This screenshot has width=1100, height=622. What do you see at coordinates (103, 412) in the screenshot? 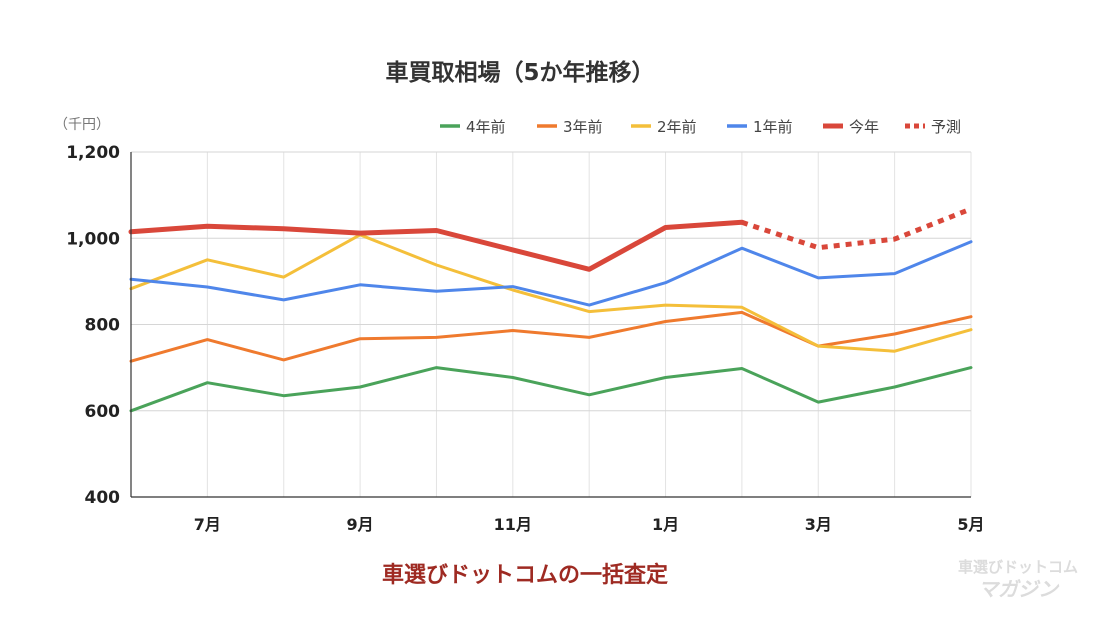
I see `y-tick-label: 600` at bounding box center [103, 412].